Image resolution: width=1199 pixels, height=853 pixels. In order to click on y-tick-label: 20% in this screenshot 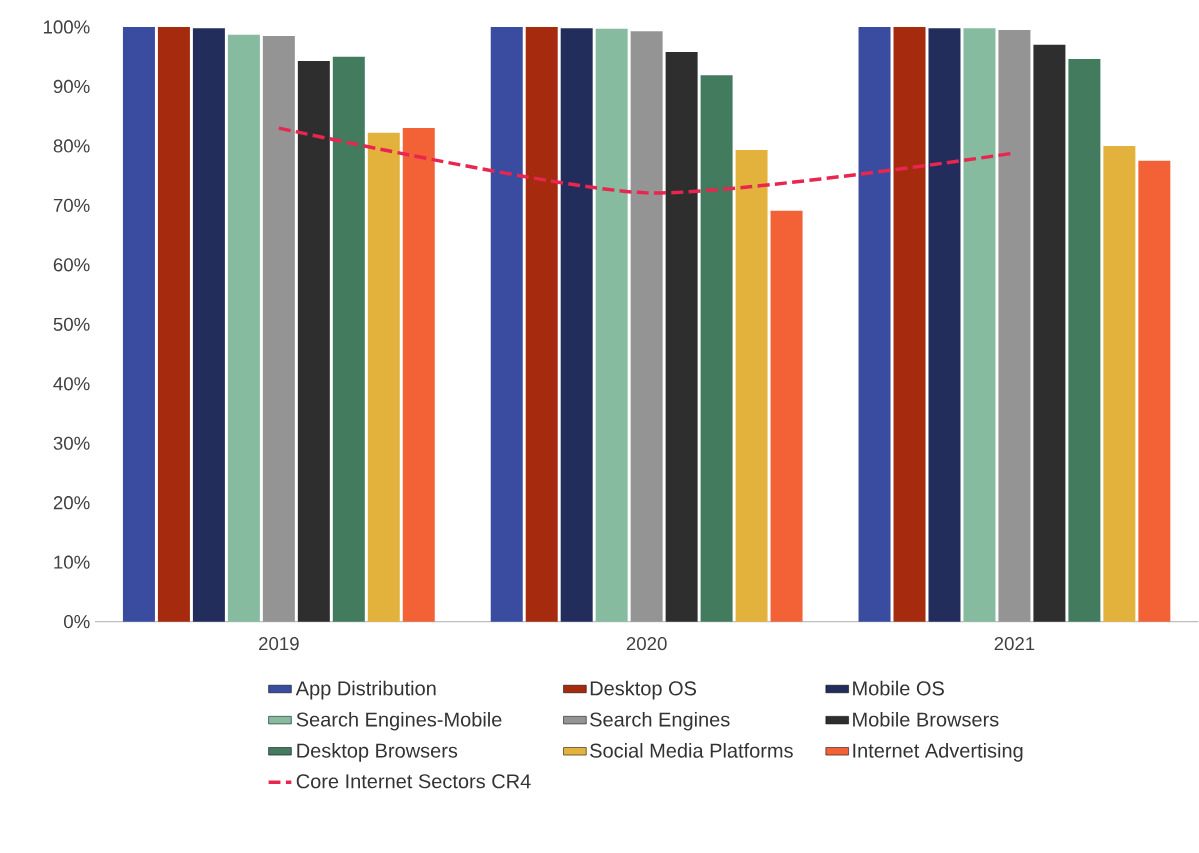, I will do `click(71, 503)`.